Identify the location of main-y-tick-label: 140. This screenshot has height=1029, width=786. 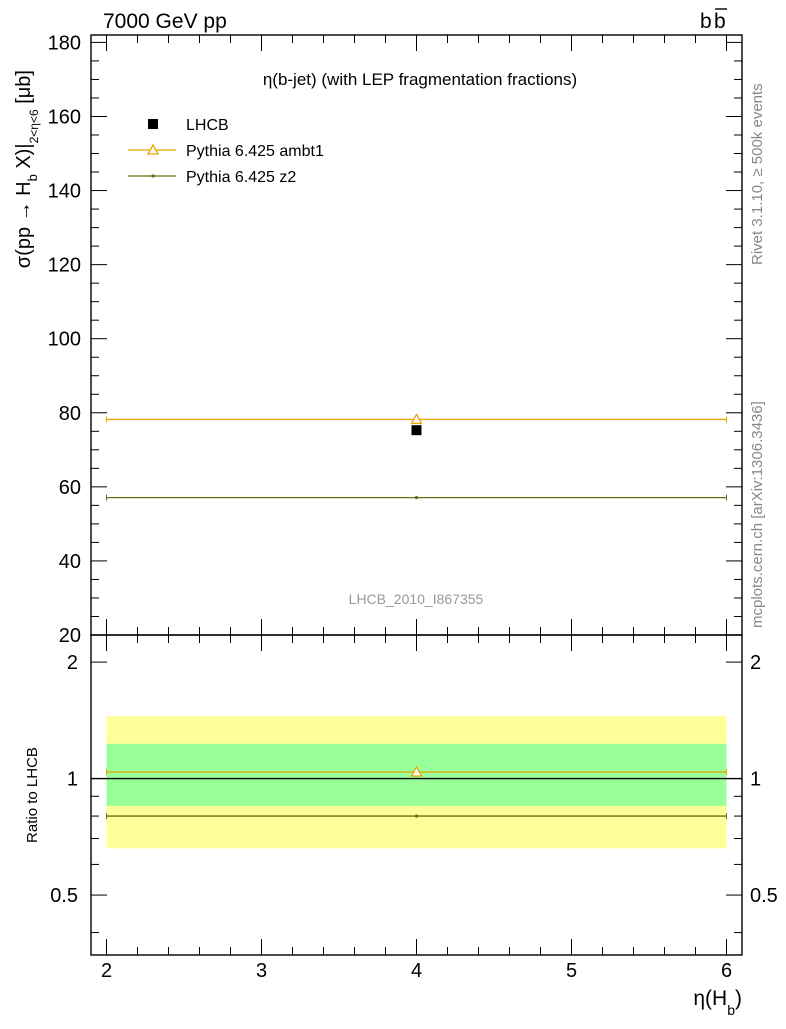
(64, 192).